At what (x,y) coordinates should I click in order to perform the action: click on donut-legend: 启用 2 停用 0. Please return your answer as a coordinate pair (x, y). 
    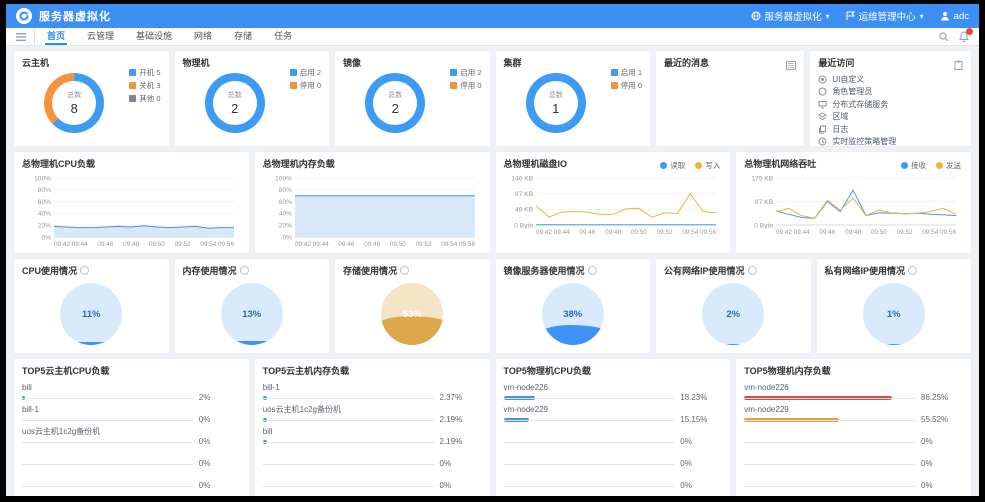
    Looking at the image, I should click on (466, 79).